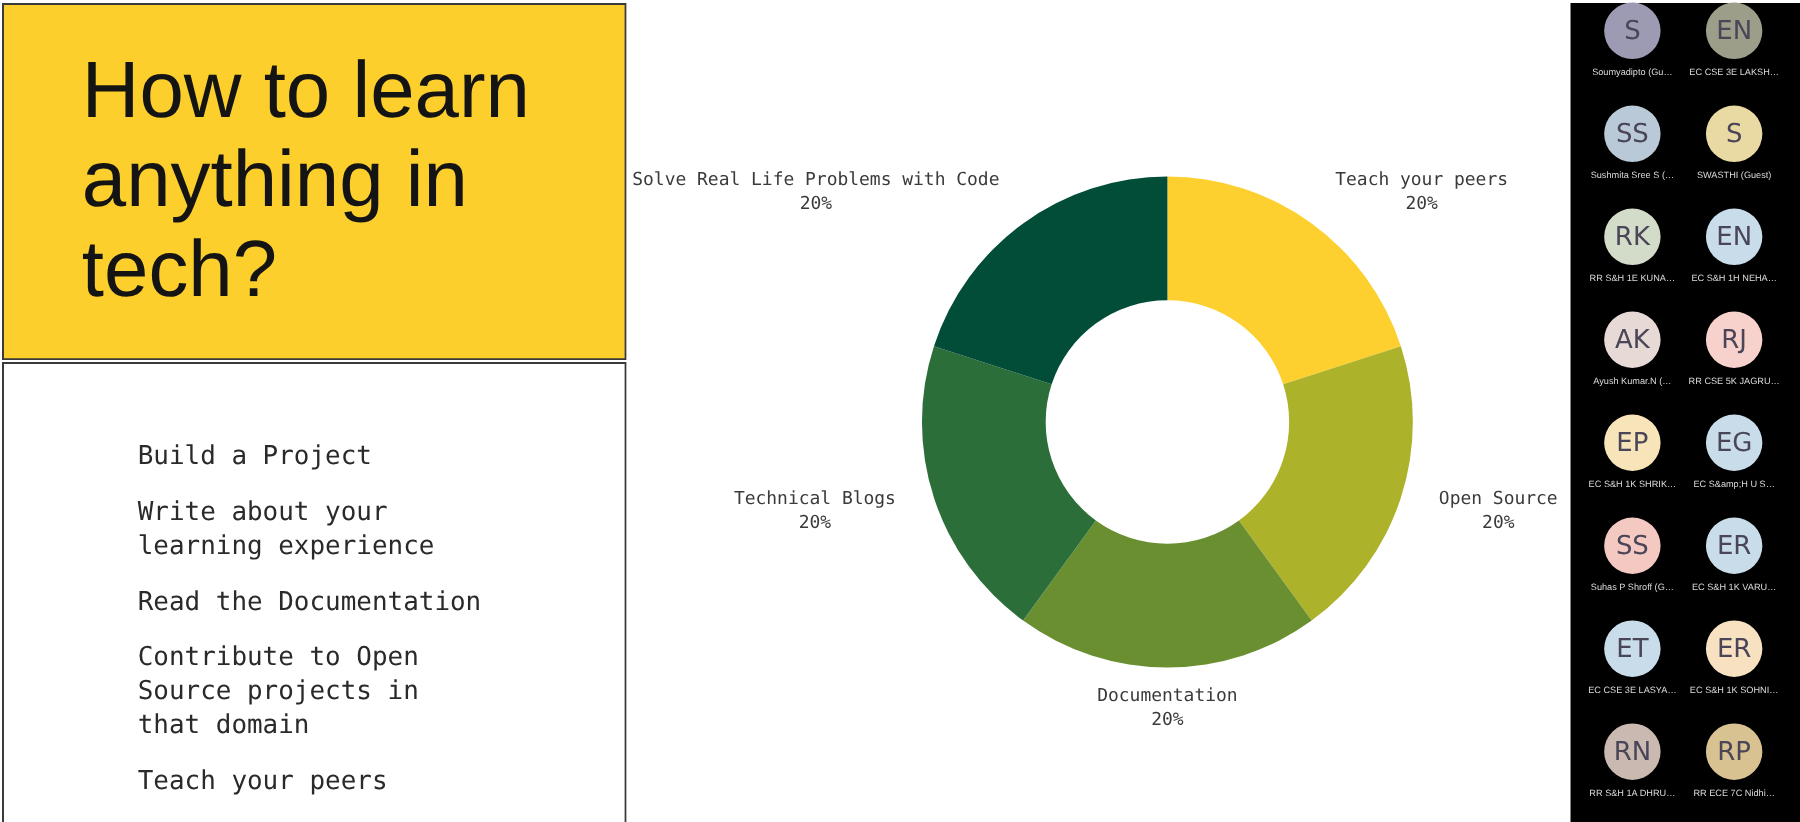 Image resolution: width=1800 pixels, height=822 pixels. Describe the element at coordinates (1422, 181) in the screenshot. I see `slice-label: Teach your peers` at that location.